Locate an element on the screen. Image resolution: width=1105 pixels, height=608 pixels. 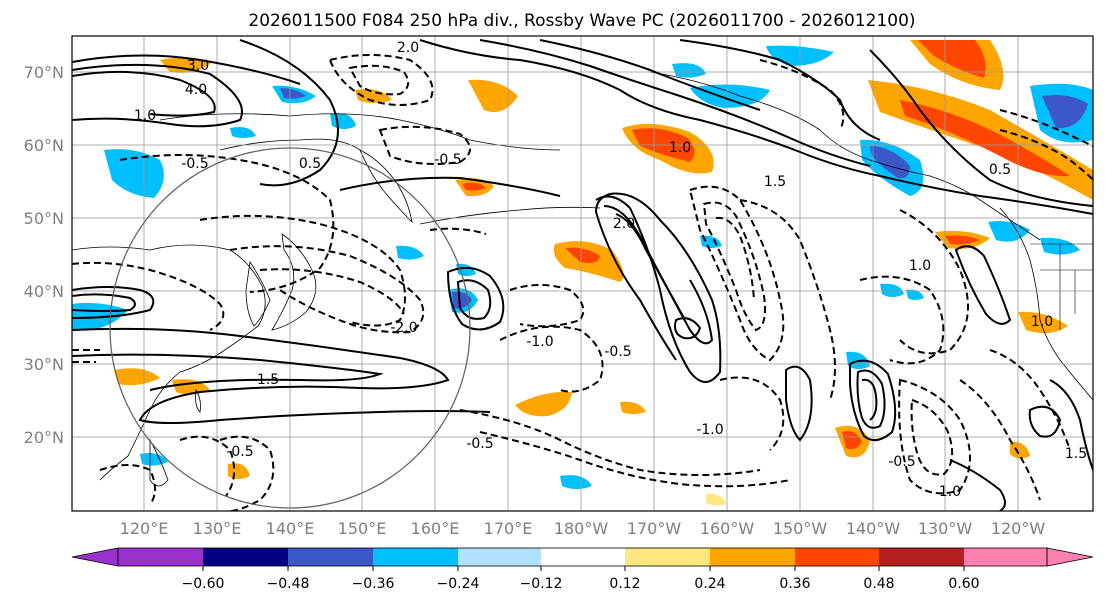
coastline-aleutians is located at coordinates (510, 215).